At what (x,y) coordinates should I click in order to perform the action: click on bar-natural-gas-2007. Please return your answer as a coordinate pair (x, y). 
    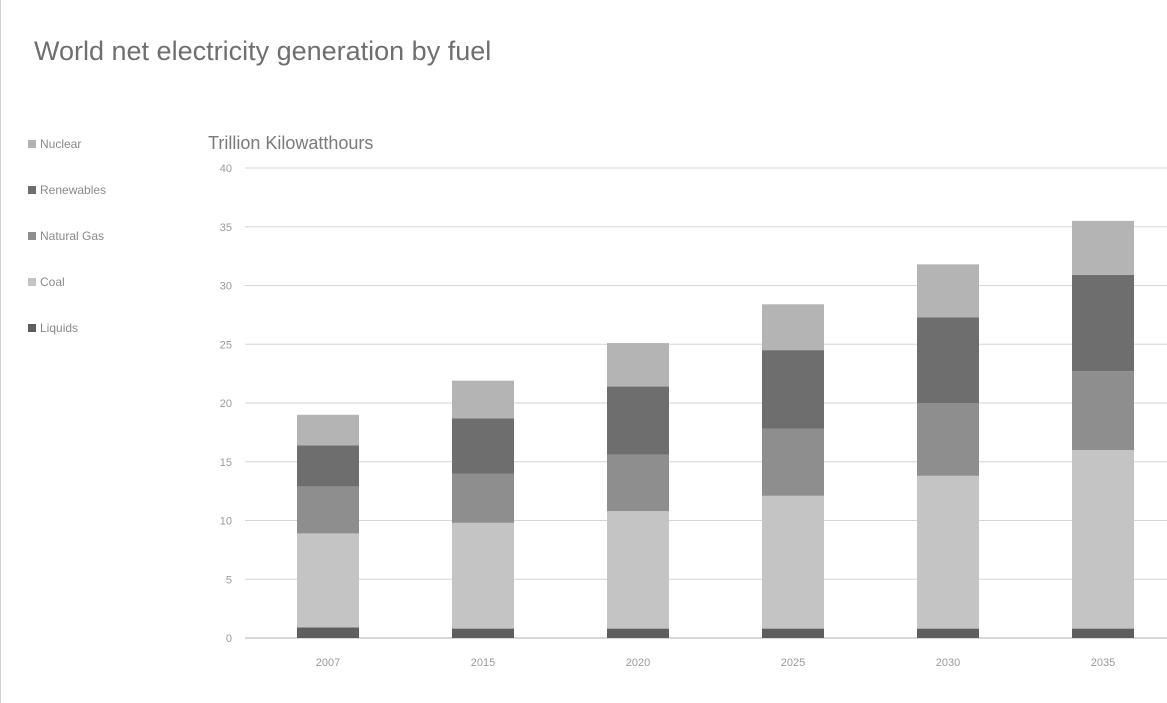
    Looking at the image, I should click on (328, 510).